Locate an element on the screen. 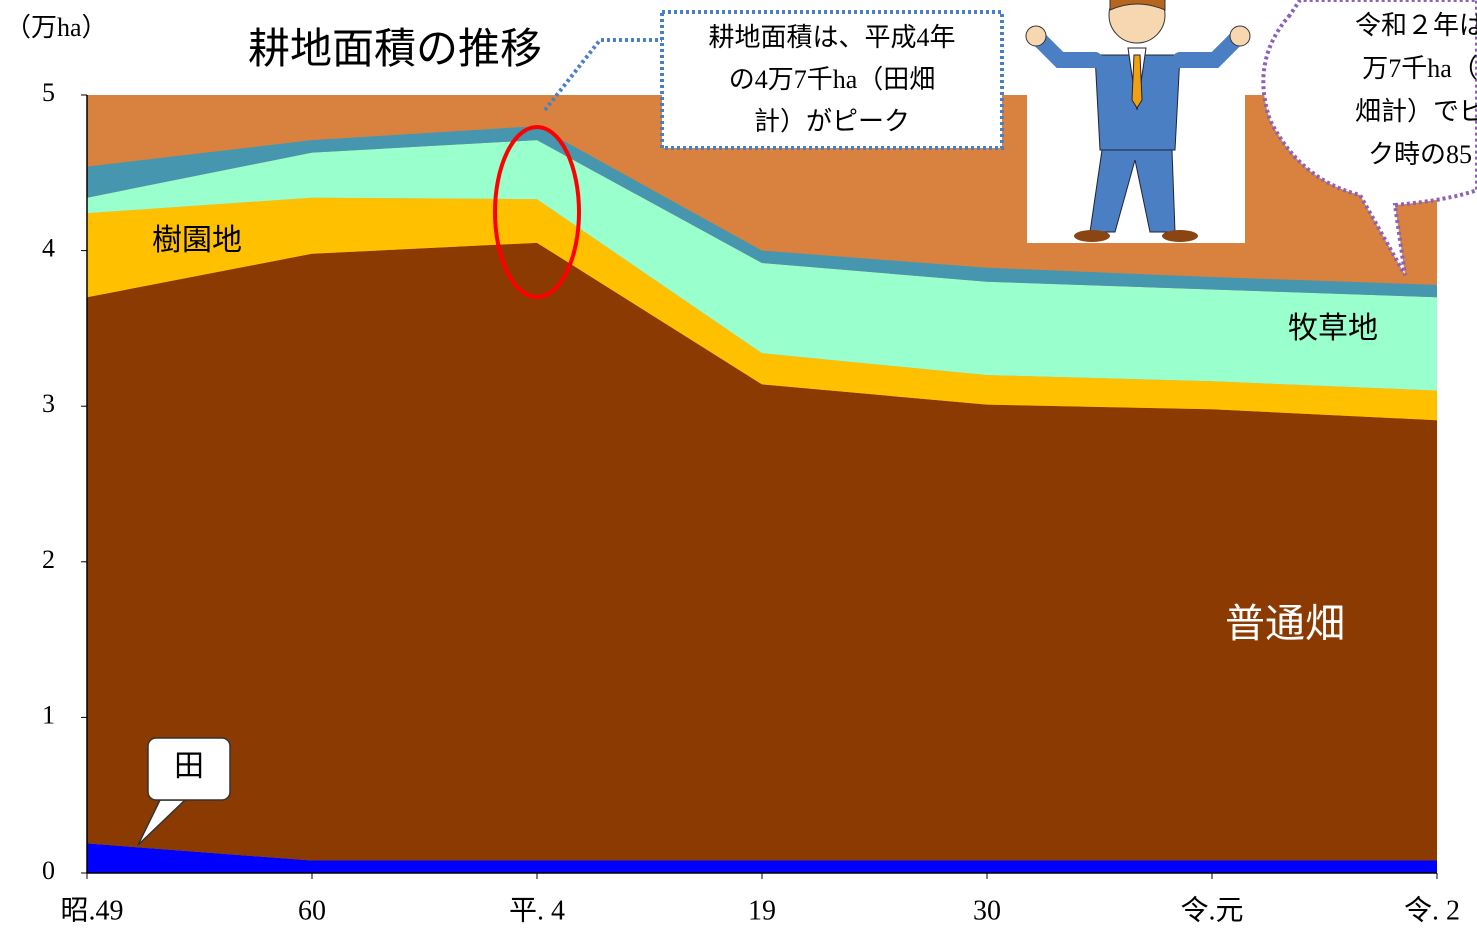 The image size is (1477, 933). annotation-text: 万7千ha（ is located at coordinates (1419, 68).